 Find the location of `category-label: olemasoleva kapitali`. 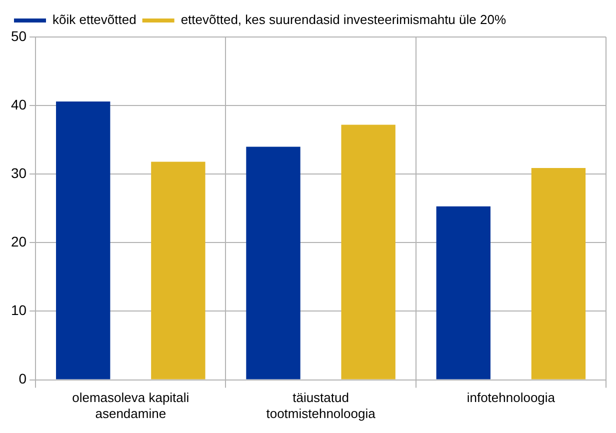

category-label: olemasoleva kapitali is located at coordinates (131, 398).